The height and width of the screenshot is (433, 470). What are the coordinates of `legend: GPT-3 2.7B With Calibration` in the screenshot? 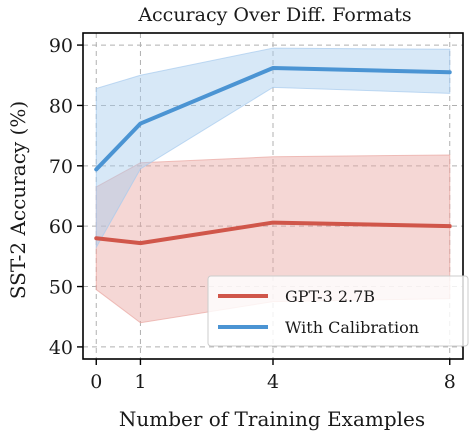 It's located at (338, 311).